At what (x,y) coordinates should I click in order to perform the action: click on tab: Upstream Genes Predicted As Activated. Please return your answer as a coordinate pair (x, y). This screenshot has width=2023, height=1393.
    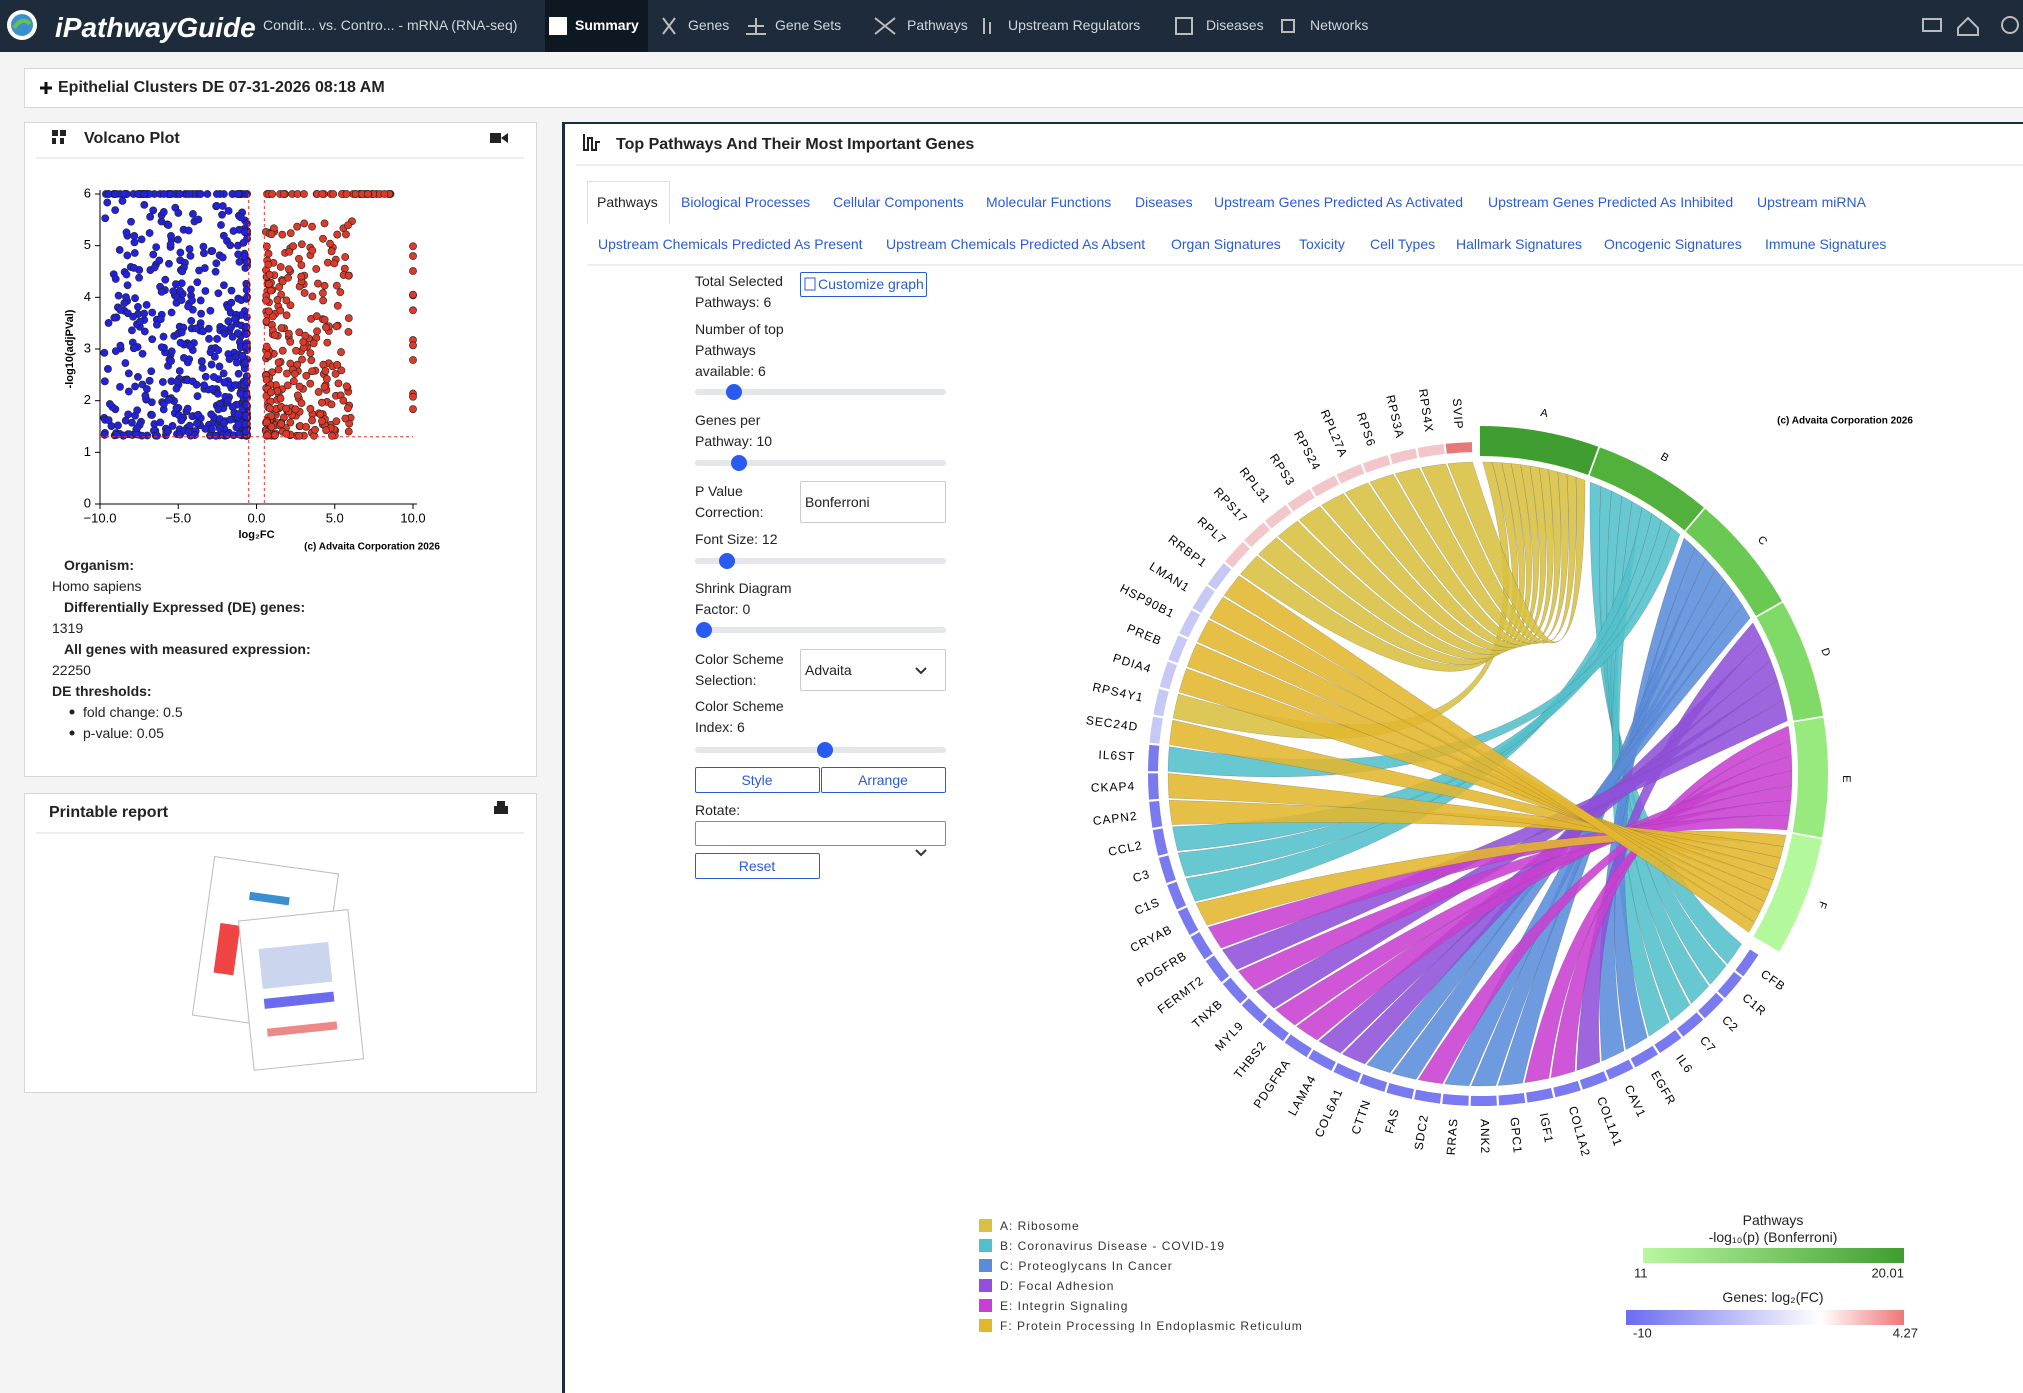
    Looking at the image, I should click on (1339, 202).